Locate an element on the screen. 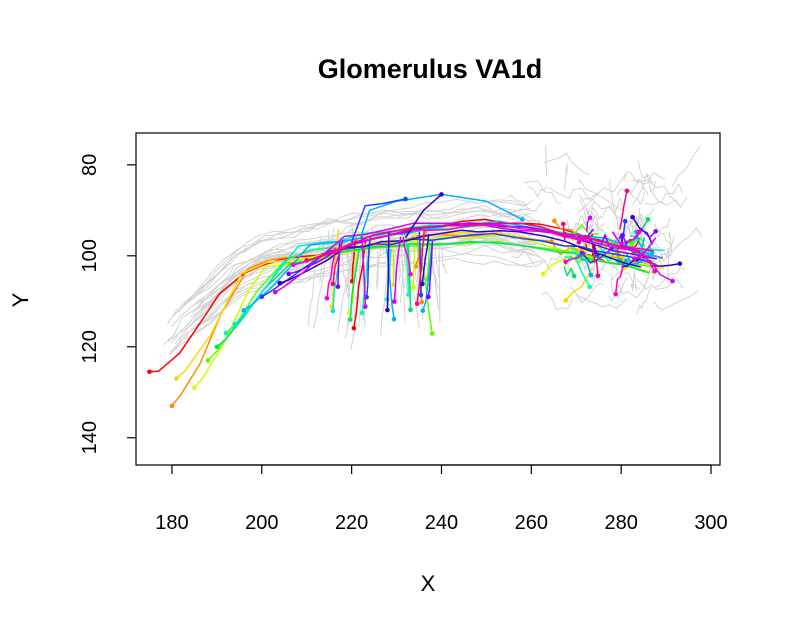  y-tick-label: 80 is located at coordinates (90, 165).